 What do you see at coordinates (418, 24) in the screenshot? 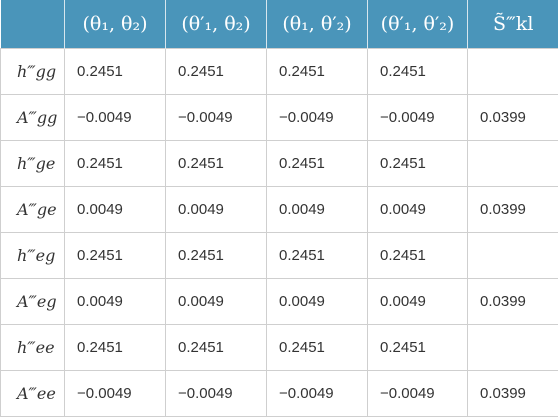
I see `header-cell-theta1prime-theta2prime: (θ′₁, θ′₂)` at bounding box center [418, 24].